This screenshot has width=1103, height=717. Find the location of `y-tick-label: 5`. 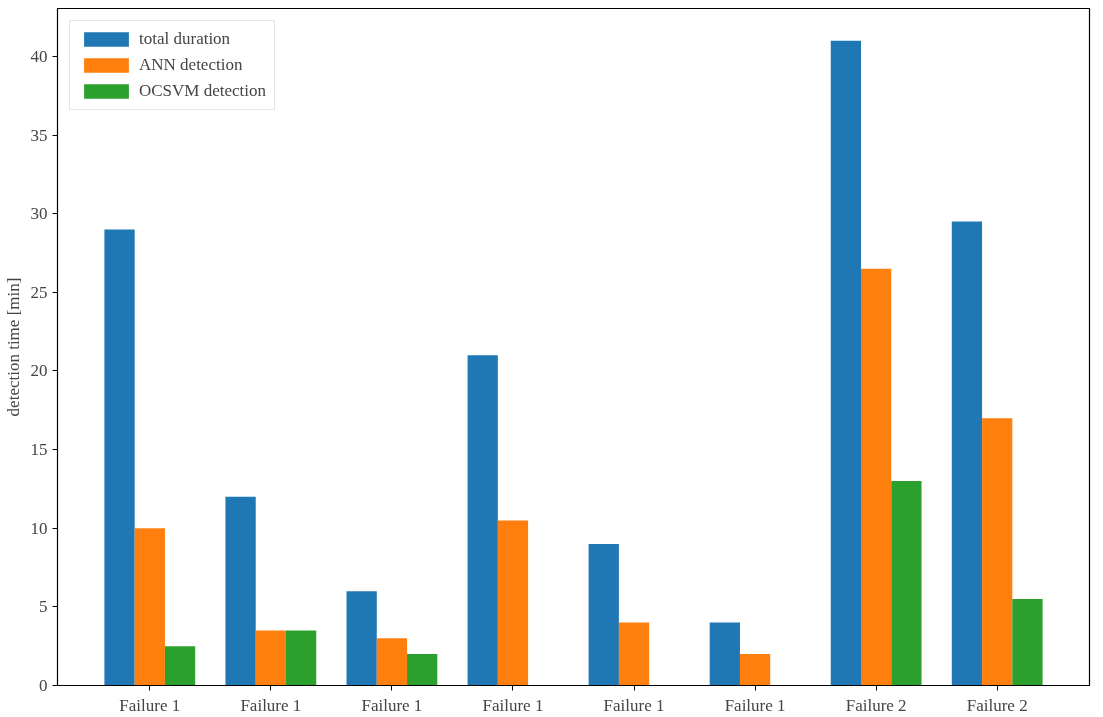

y-tick-label: 5 is located at coordinates (43, 607).